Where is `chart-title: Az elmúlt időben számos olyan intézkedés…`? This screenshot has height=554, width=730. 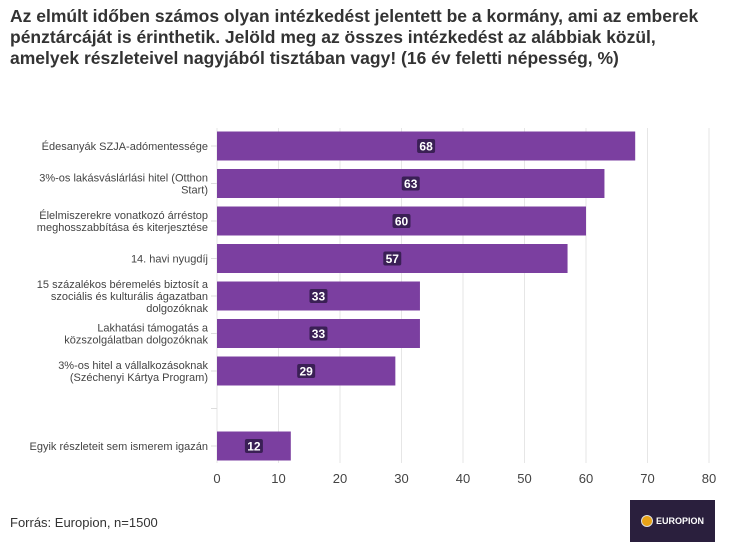 chart-title: Az elmúlt időben számos olyan intézkedés… is located at coordinates (354, 37).